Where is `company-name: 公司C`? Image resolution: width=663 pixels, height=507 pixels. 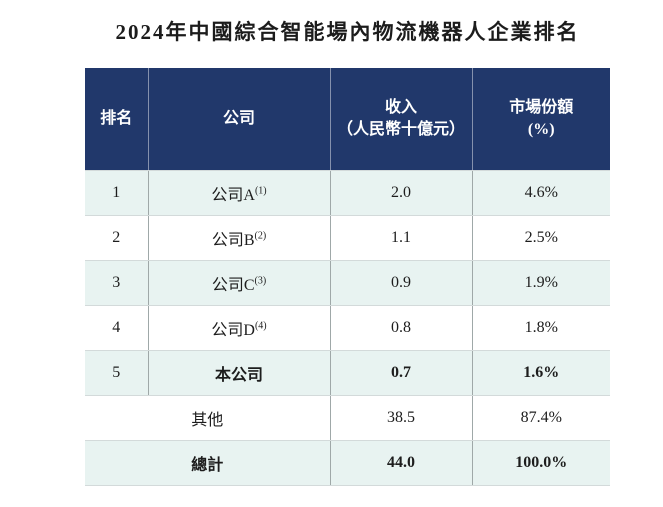 company-name: 公司C is located at coordinates (233, 285).